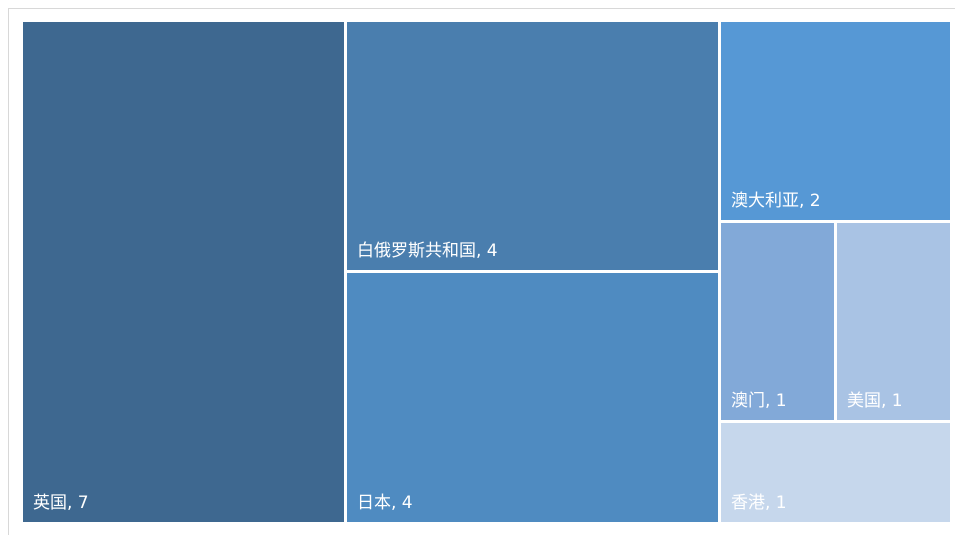  I want to click on treemap-label: 香港, 1, so click(759, 503).